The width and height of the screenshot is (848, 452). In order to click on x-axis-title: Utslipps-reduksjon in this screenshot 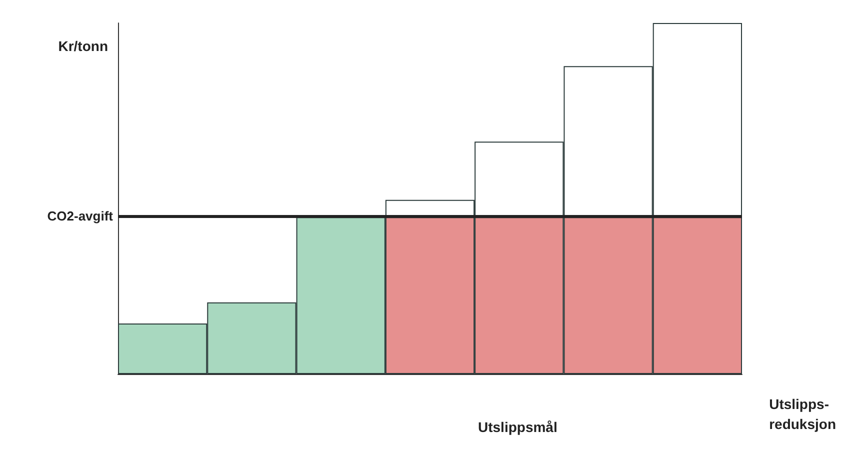, I will do `click(802, 414)`.